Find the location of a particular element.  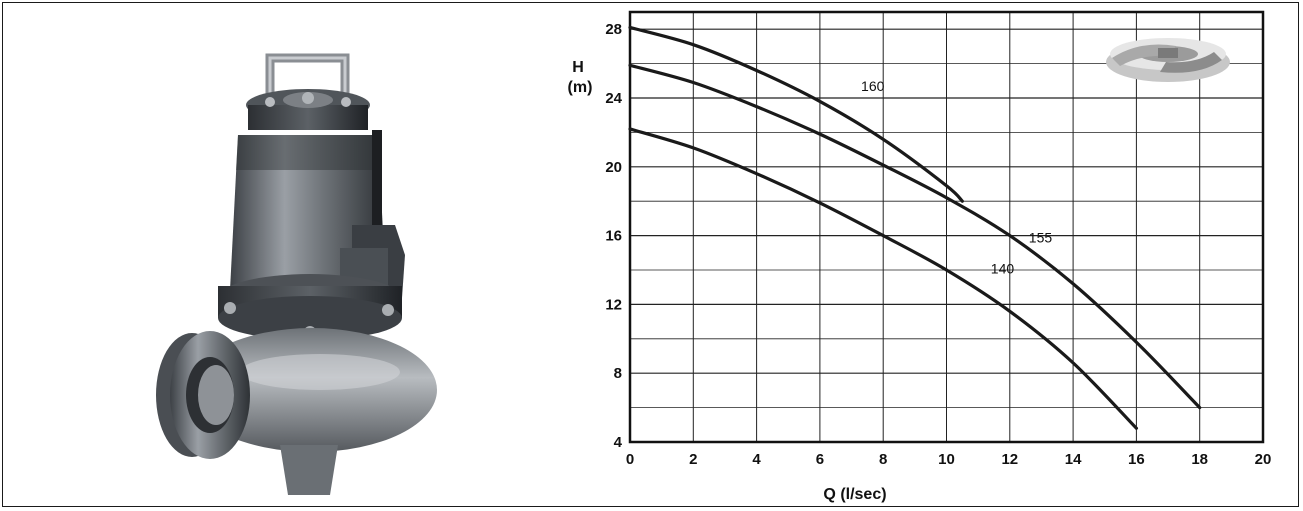

y-tick-label: 4 is located at coordinates (618, 442).